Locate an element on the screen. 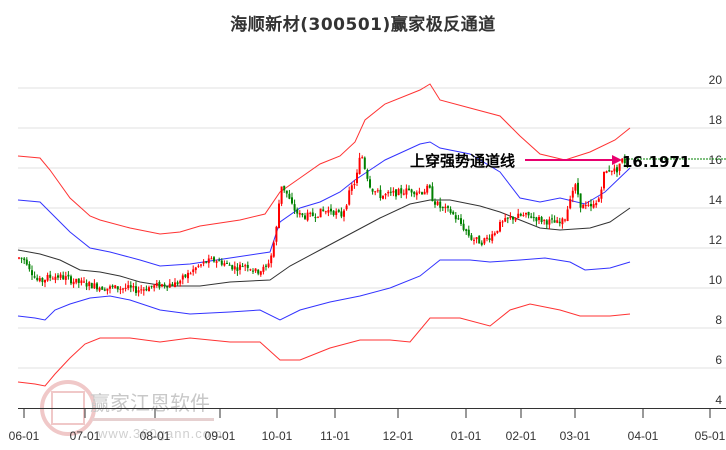 The image size is (726, 450). y-tick-label: 12 is located at coordinates (716, 240).